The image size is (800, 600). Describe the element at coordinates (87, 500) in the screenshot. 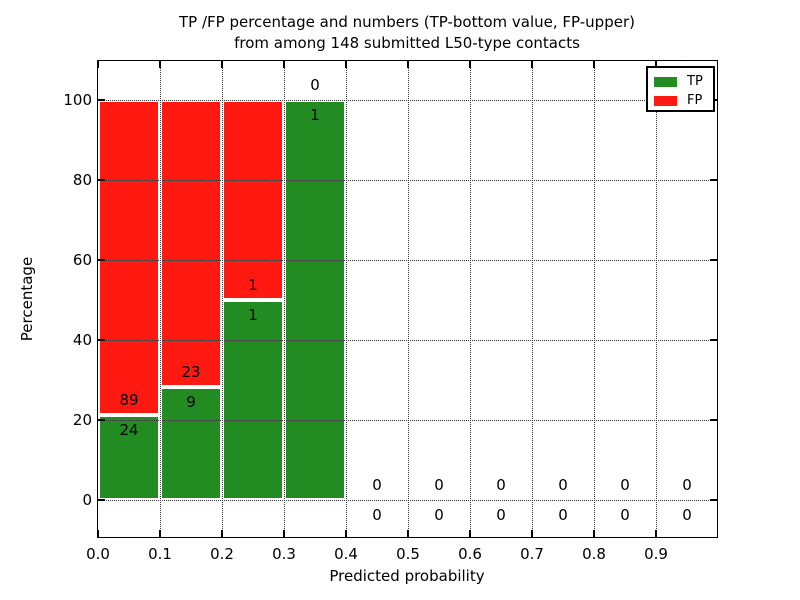

I see `y-tick-label: 0` at that location.